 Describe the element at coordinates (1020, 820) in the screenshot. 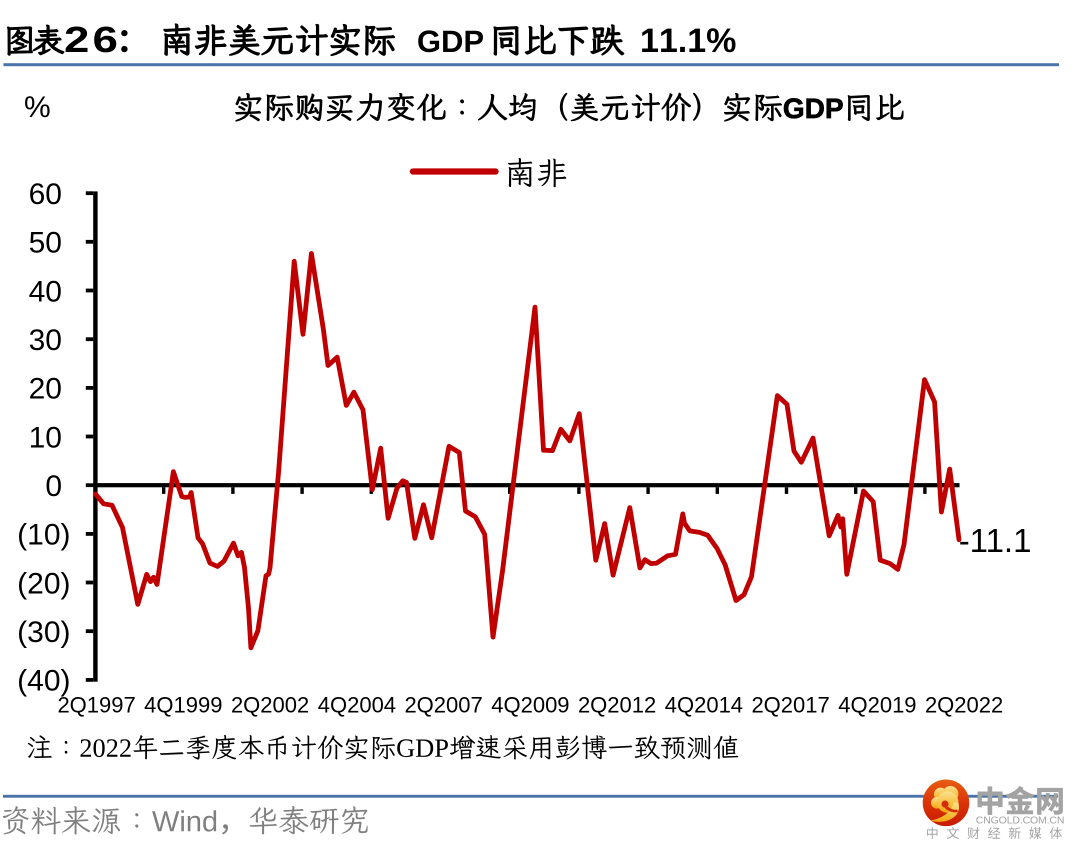

I see `svg-text: CNGOLD.COM.CN` at that location.